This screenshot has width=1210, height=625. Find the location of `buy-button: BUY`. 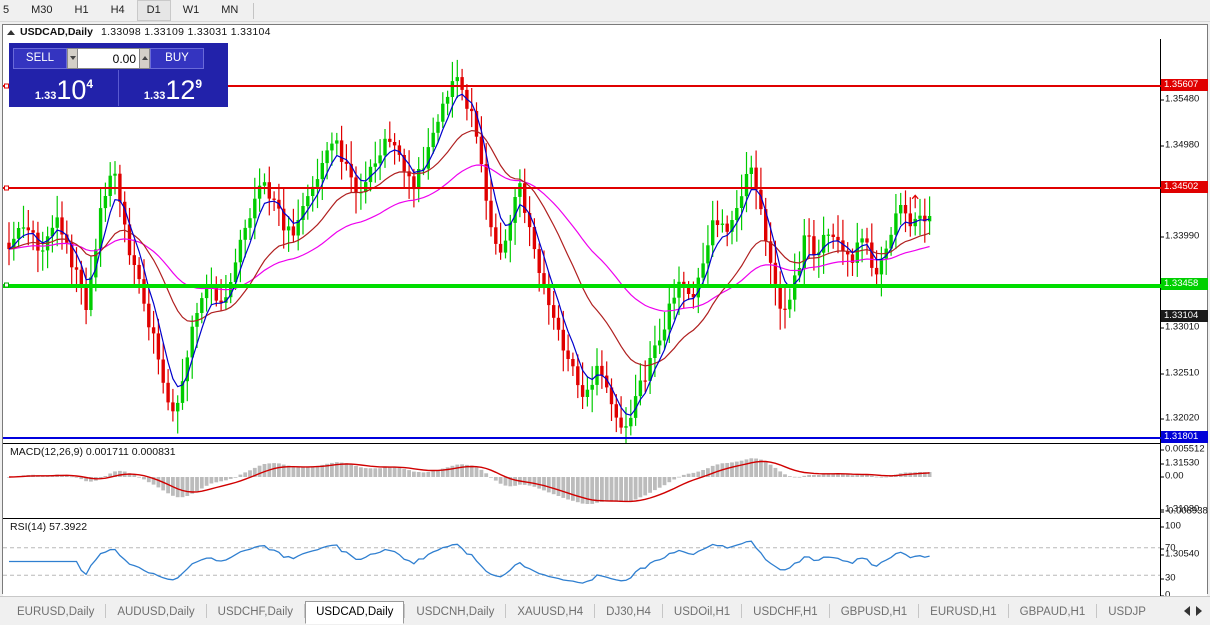

buy-button: BUY is located at coordinates (177, 58).